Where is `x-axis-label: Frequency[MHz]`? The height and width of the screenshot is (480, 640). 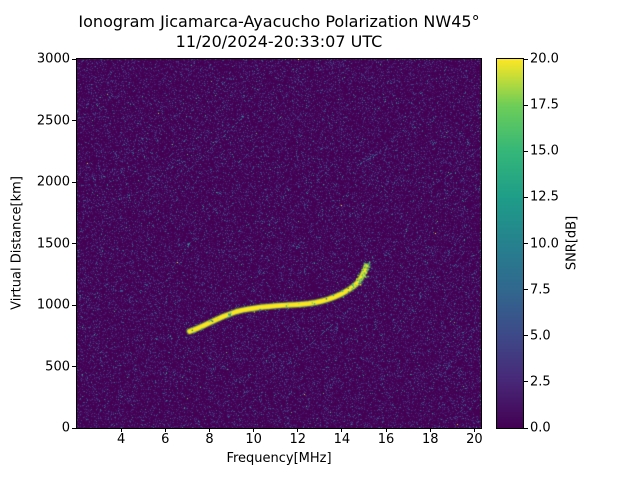
x-axis-label: Frequency[MHz] is located at coordinates (279, 458).